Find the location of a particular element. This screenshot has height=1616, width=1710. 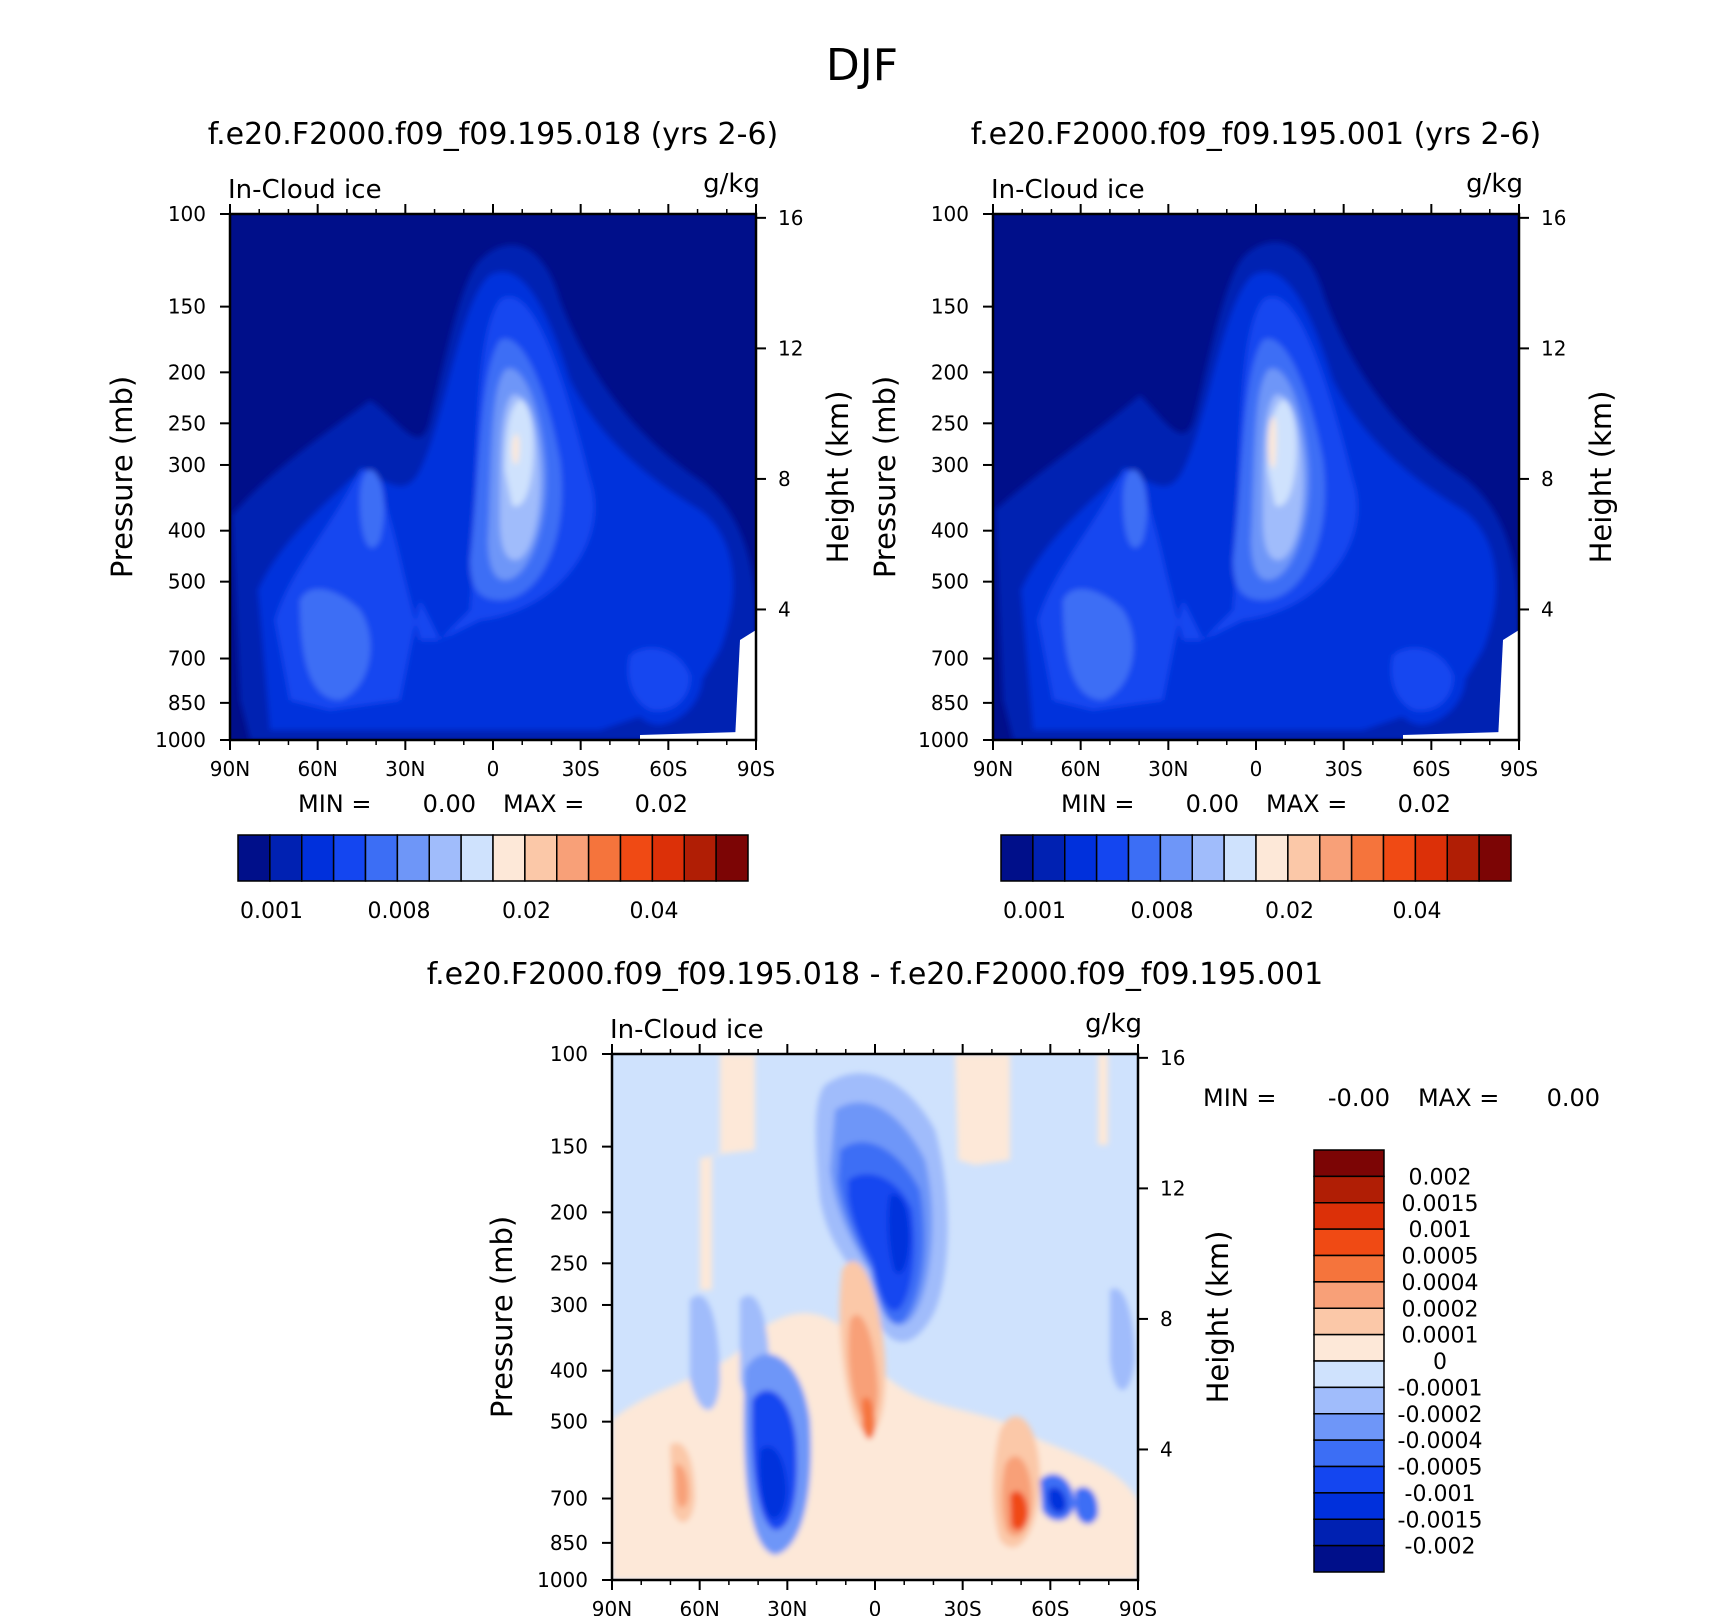

panel-3-min-value: -0.00 is located at coordinates (1359, 1098).